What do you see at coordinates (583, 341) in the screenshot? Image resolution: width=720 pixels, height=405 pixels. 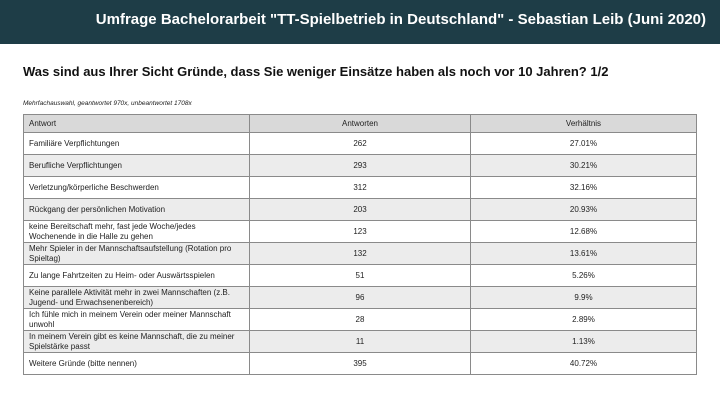 I see `ratio-cell: 1.13%` at bounding box center [583, 341].